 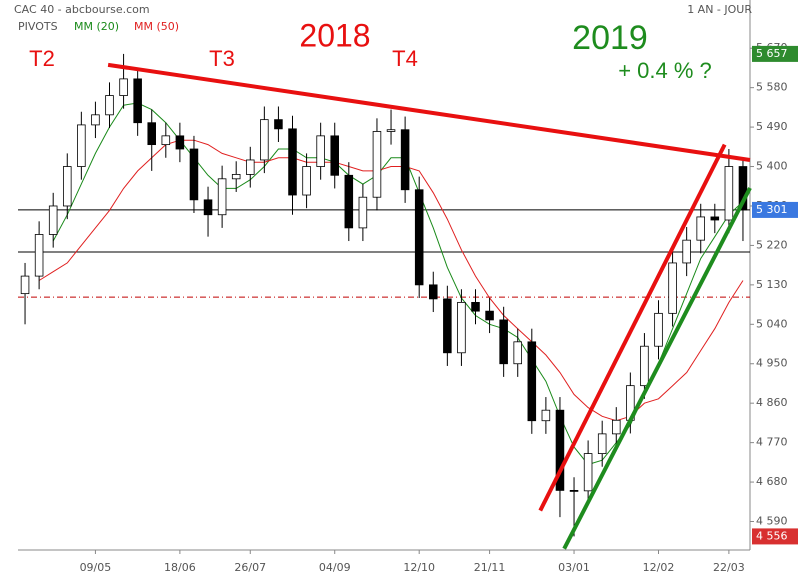 I want to click on y-tick-label: 5 220, so click(x=772, y=244).